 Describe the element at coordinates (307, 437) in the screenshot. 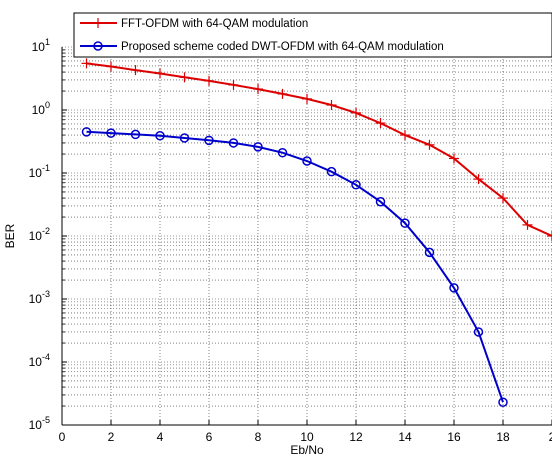

I see `x-tick-label: 10` at that location.